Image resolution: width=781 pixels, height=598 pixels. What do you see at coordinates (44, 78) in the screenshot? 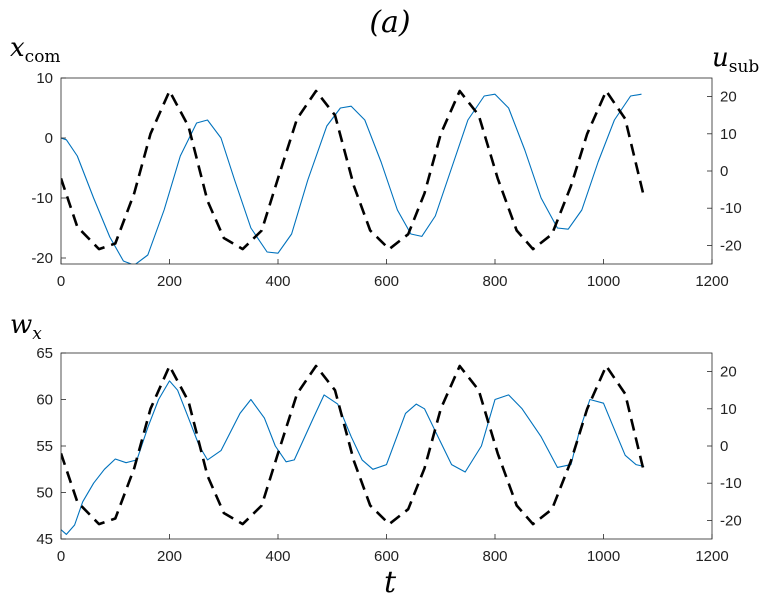
I see `left-y-tick-label: 10` at bounding box center [44, 78].